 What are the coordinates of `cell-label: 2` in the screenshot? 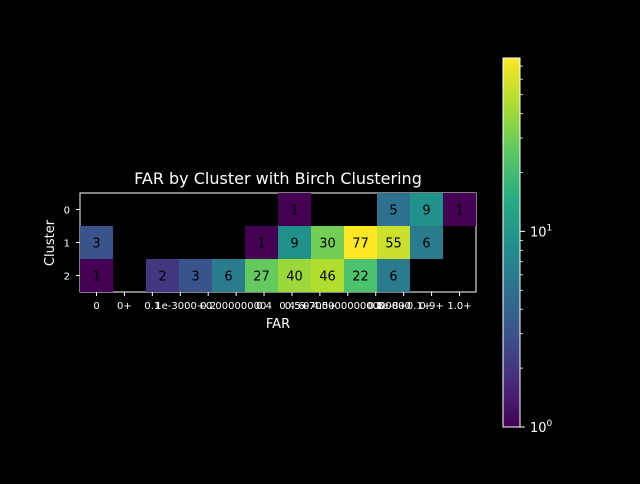 It's located at (162, 277).